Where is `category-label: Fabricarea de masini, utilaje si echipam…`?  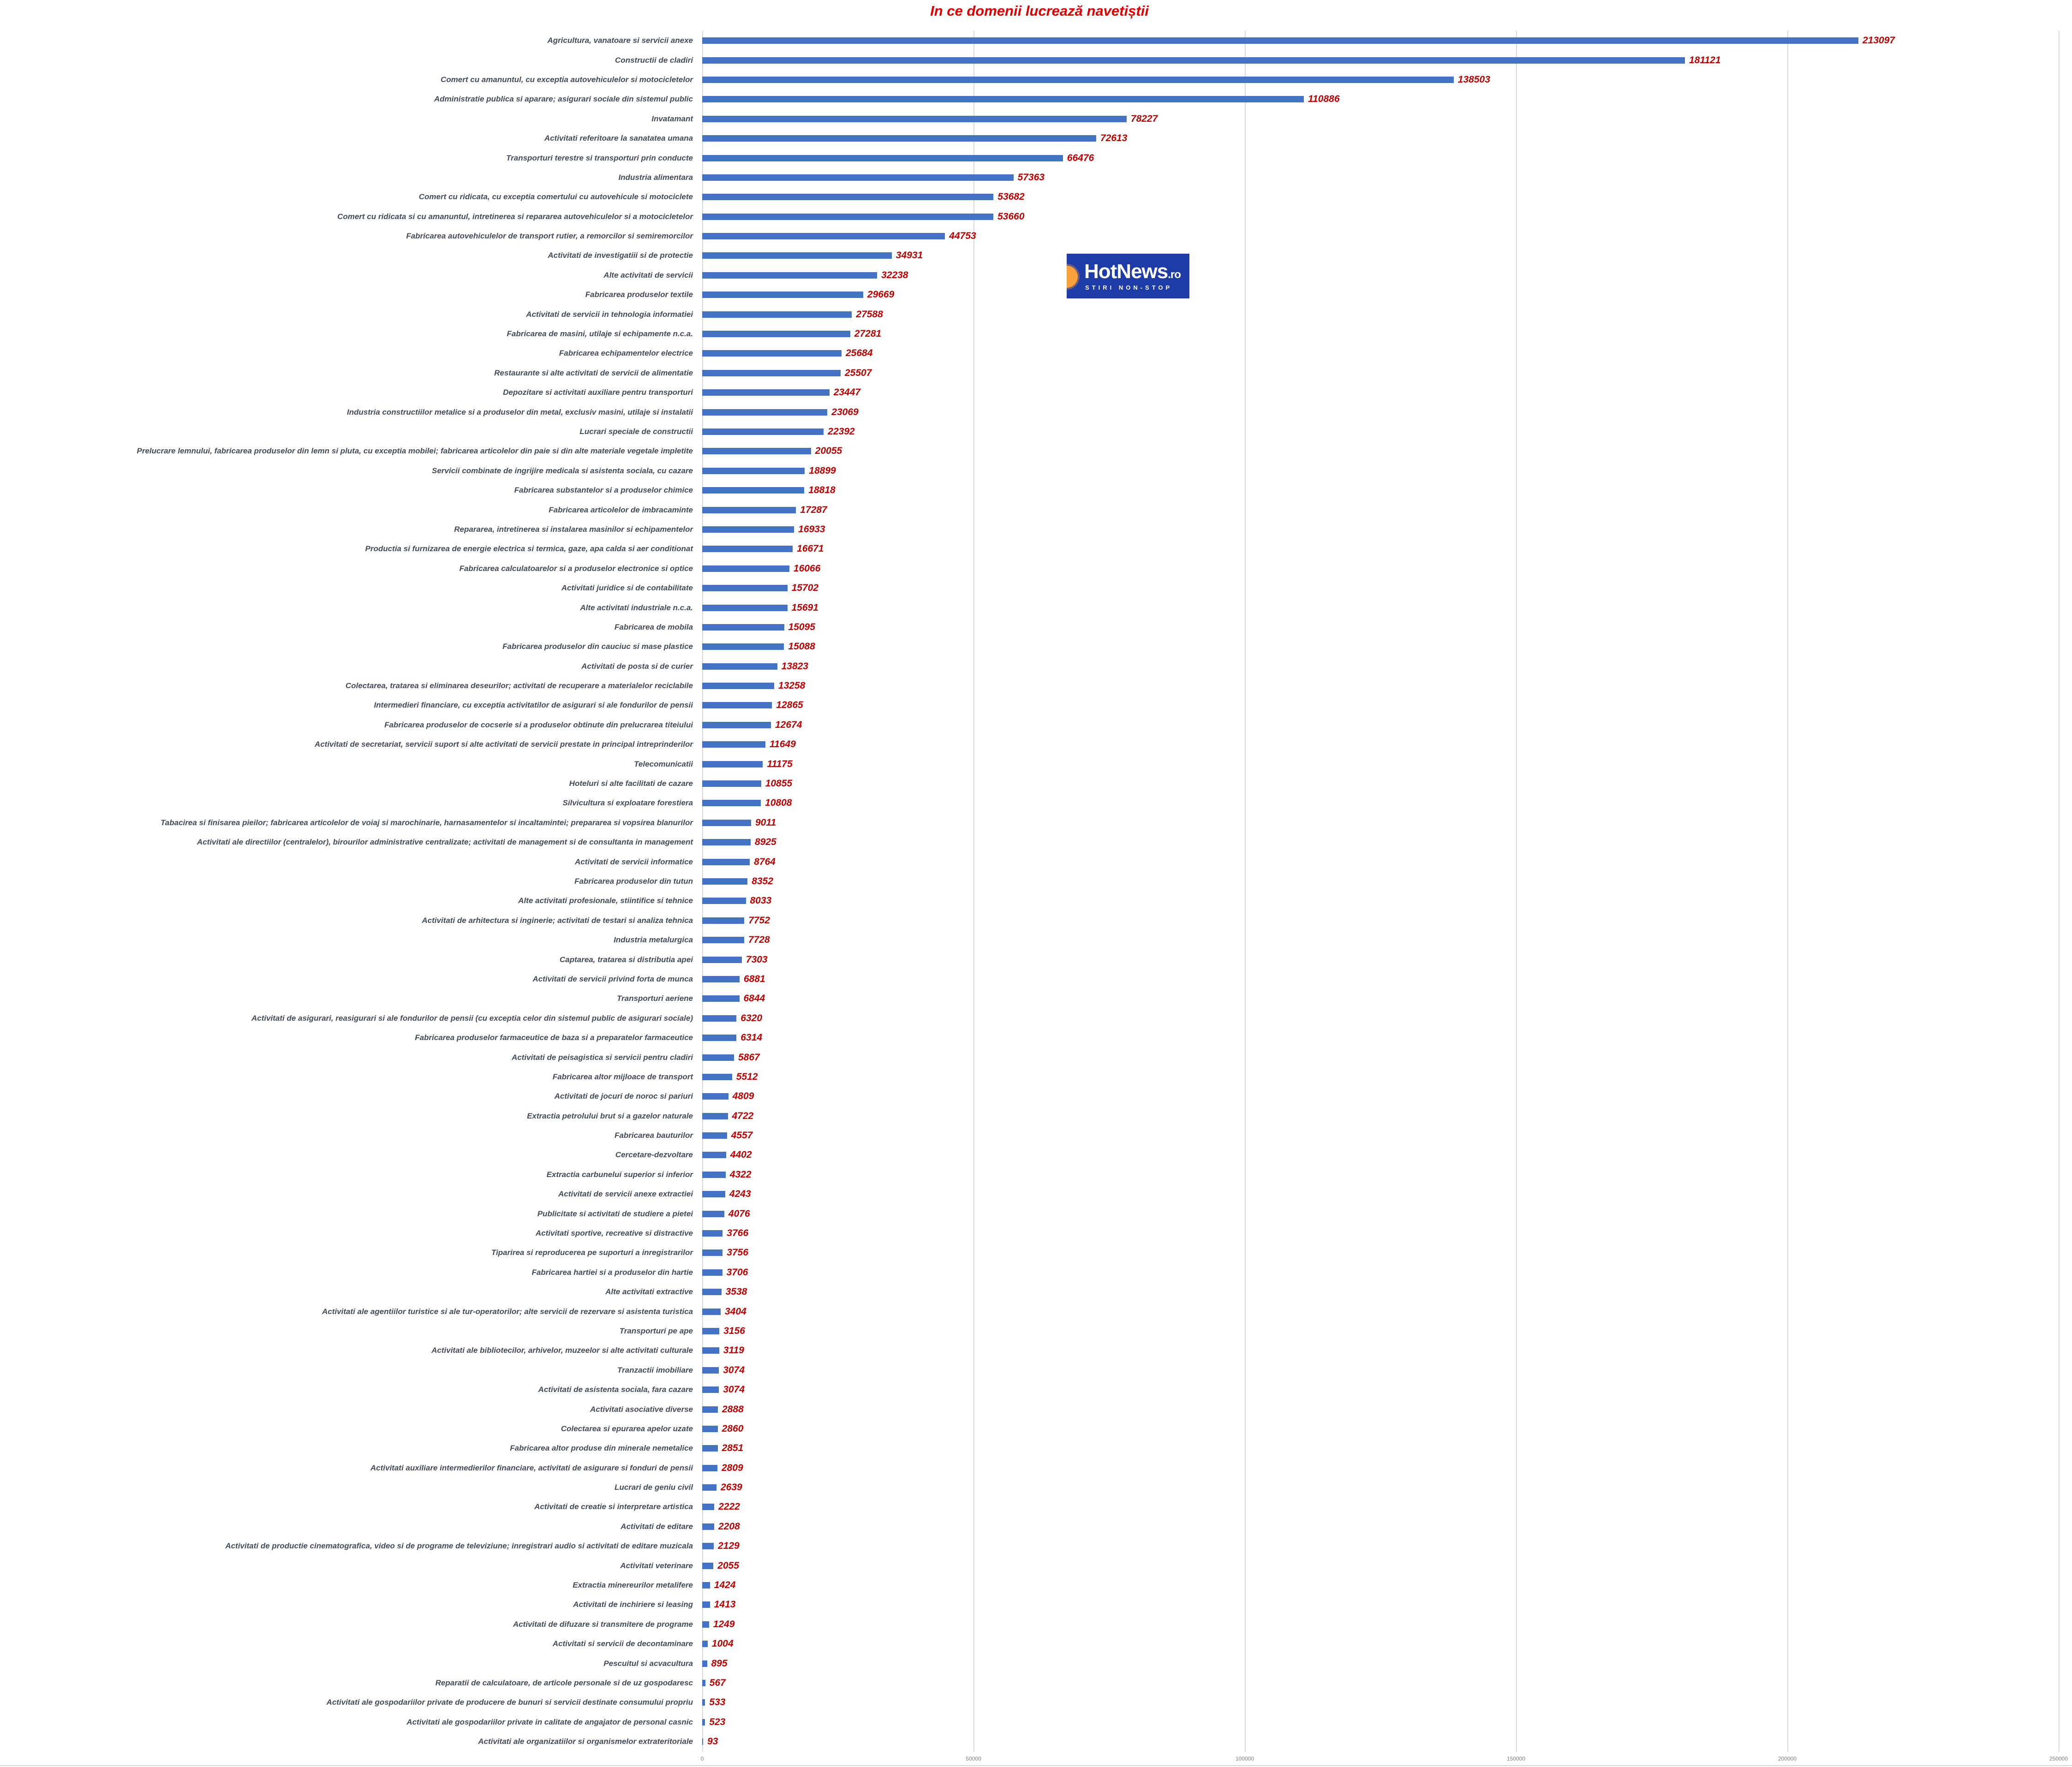
category-label: Fabricarea de masini, utilaje si echipam… is located at coordinates (600, 334).